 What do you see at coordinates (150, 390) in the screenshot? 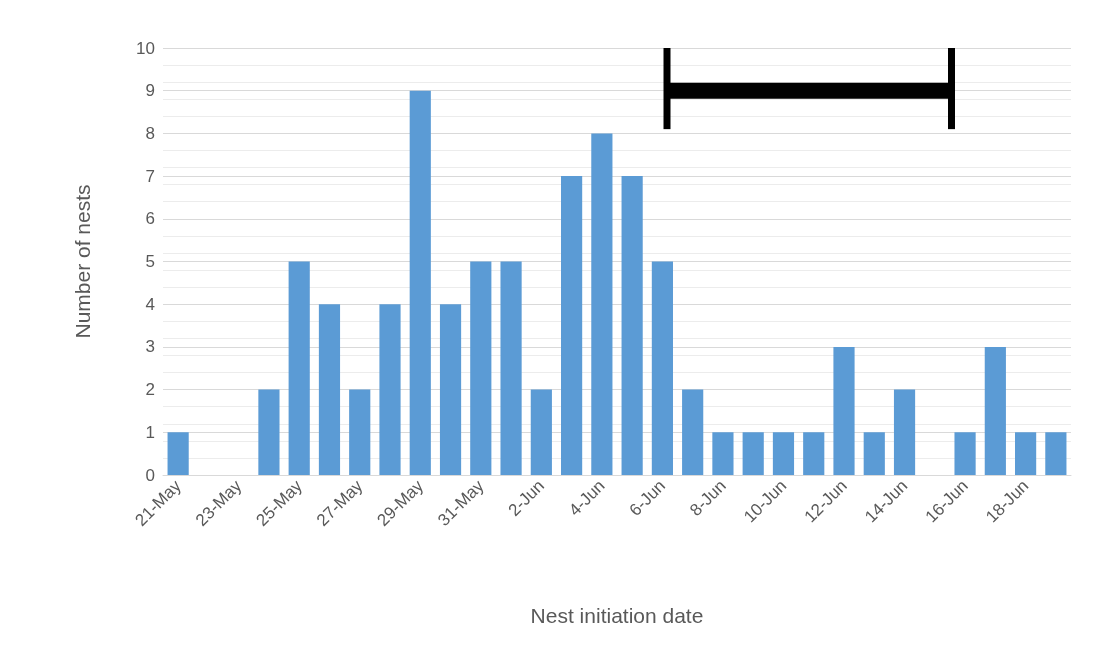
I see `y-tick-label: 2` at bounding box center [150, 390].